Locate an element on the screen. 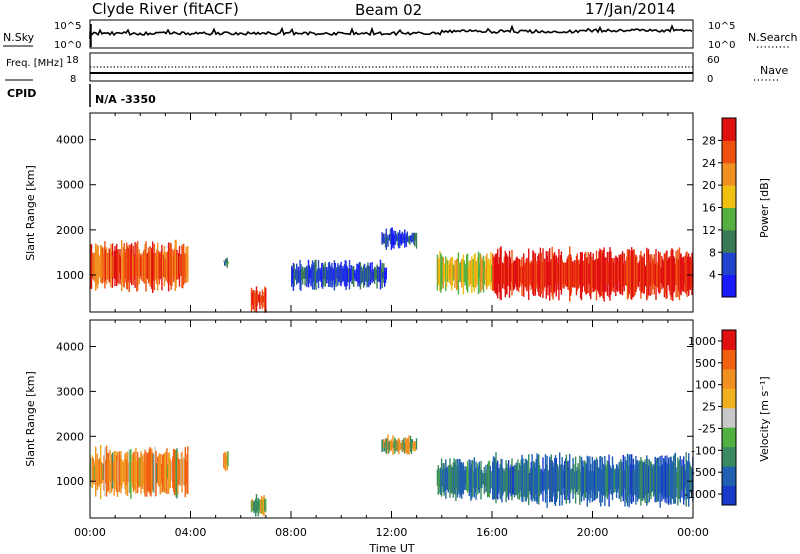 The width and height of the screenshot is (800, 554). colorbar-tick-label: 500 is located at coordinates (705, 363).